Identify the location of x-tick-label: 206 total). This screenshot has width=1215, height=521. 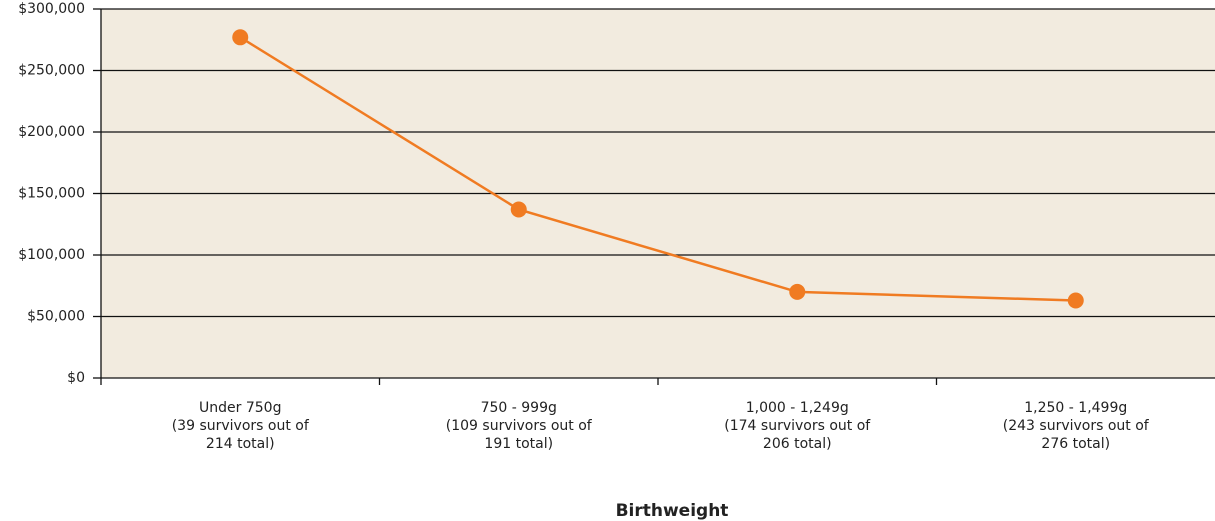
(797, 444).